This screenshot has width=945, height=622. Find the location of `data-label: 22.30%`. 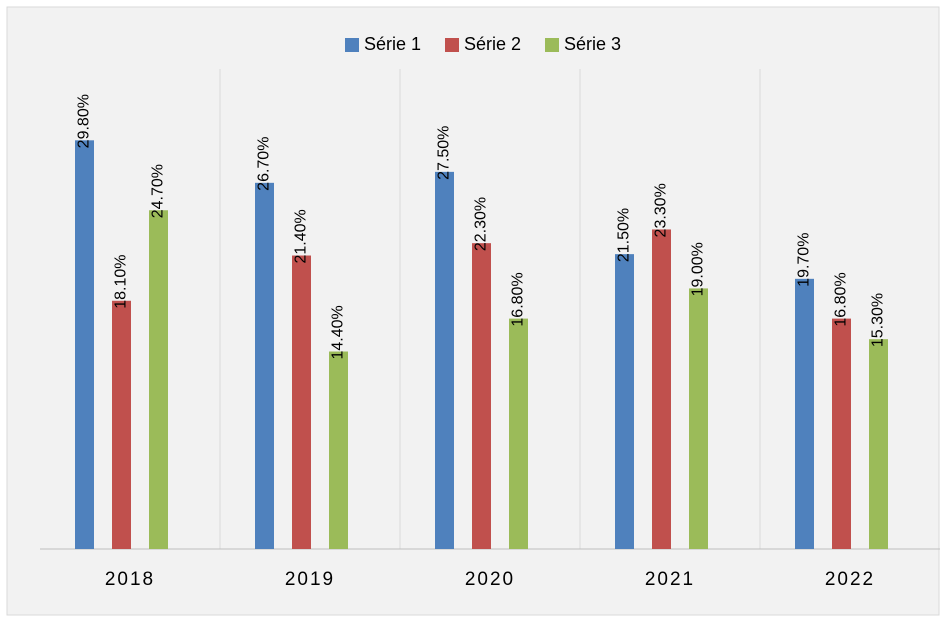

data-label: 22.30% is located at coordinates (481, 224).